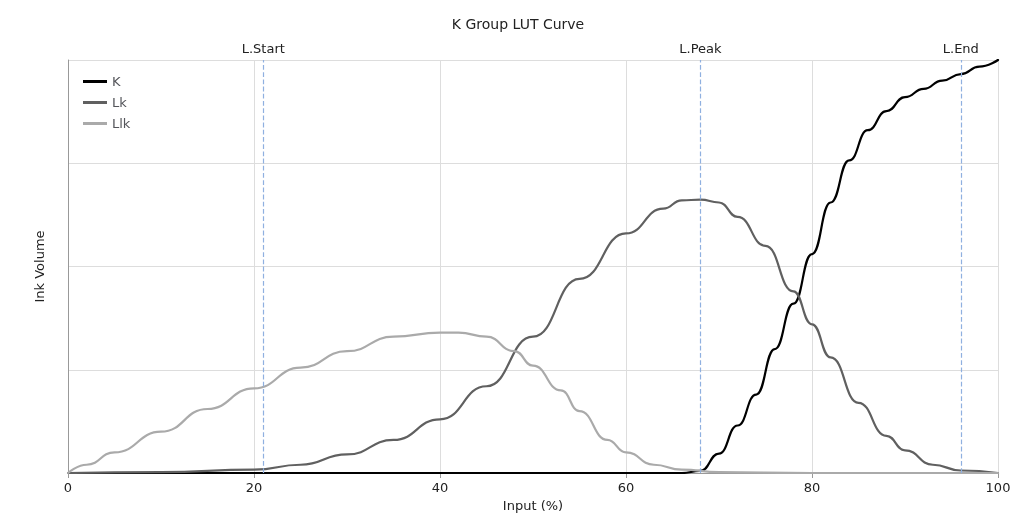 This screenshot has width=1036, height=529. Describe the element at coordinates (533, 505) in the screenshot. I see `x-axis-title: Input (%)` at that location.